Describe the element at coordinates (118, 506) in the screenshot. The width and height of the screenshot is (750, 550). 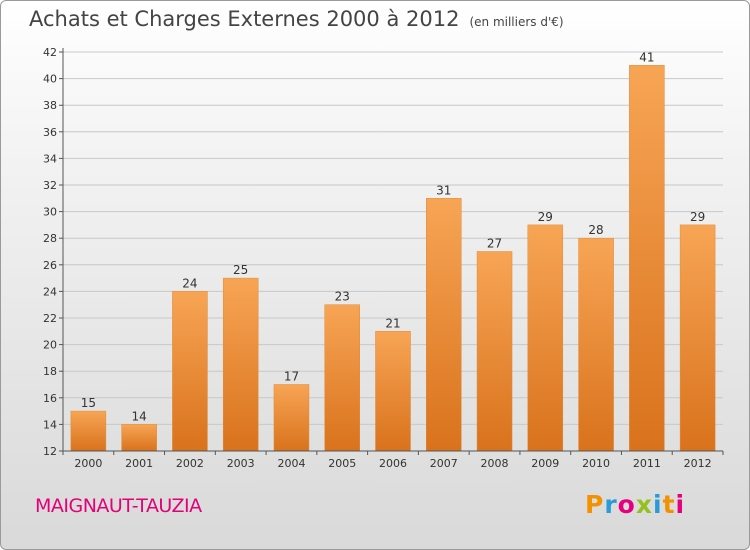
I see `place-name: MAIGNAUT-TAUZIA` at that location.